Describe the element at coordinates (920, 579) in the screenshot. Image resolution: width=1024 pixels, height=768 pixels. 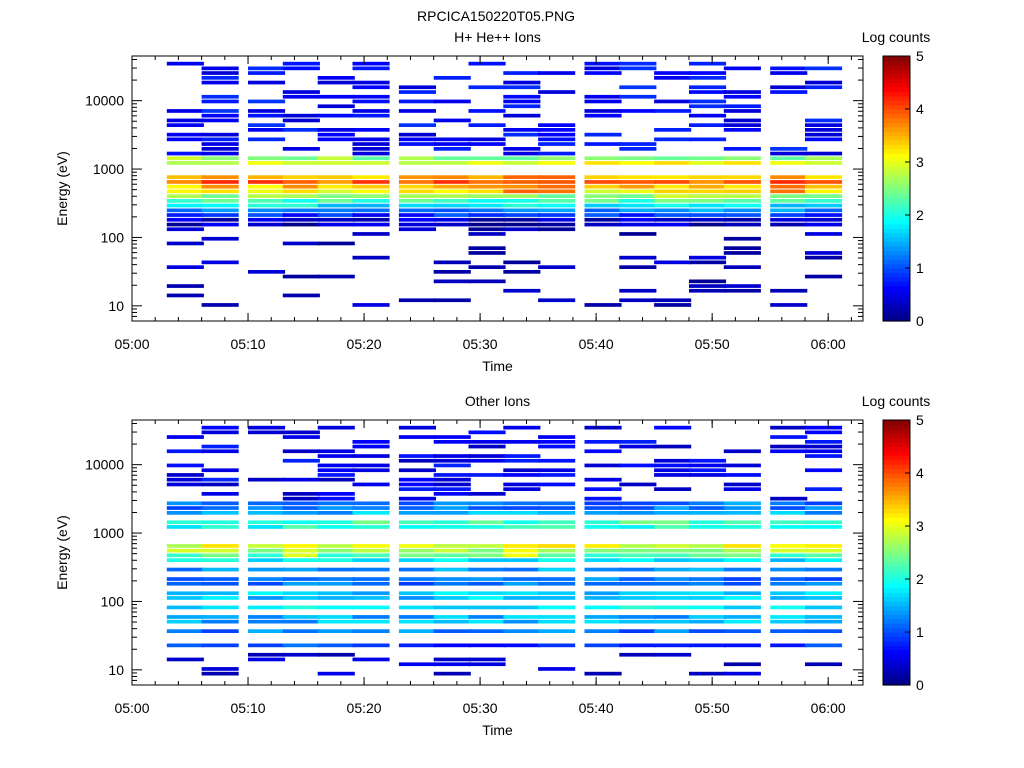
I see `colorbar-tick-label: 2` at that location.